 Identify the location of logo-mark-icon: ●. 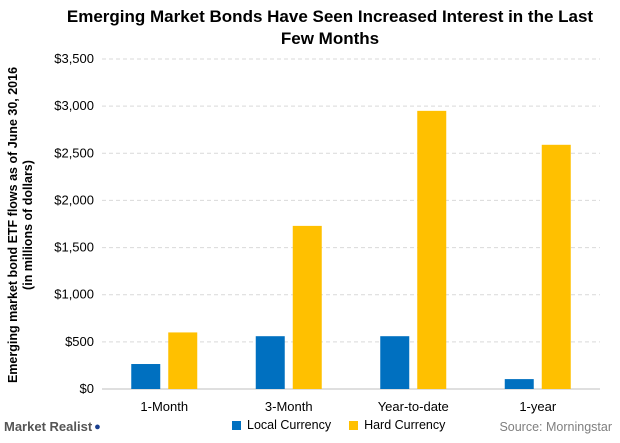
(97, 426).